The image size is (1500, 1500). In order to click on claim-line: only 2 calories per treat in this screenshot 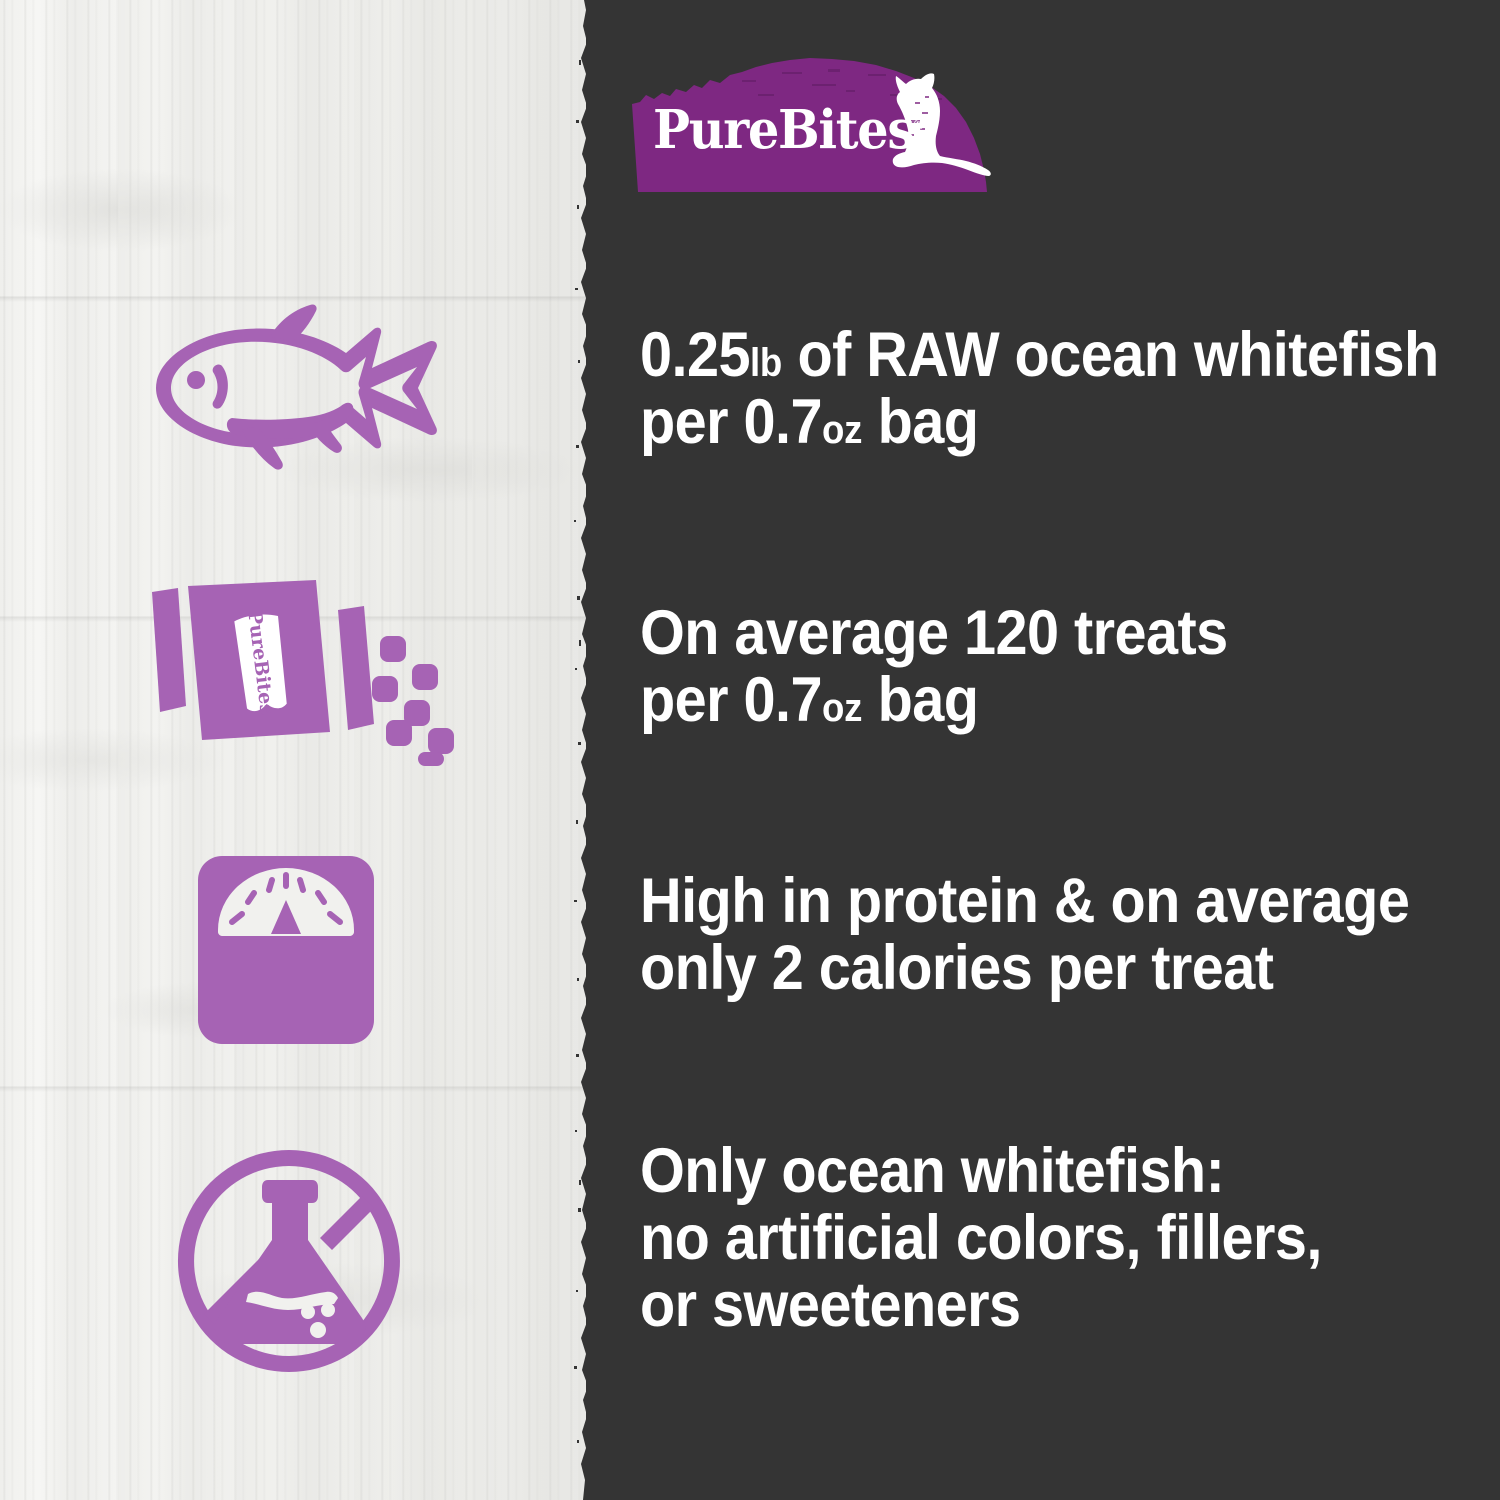, I will do `click(1024, 967)`.